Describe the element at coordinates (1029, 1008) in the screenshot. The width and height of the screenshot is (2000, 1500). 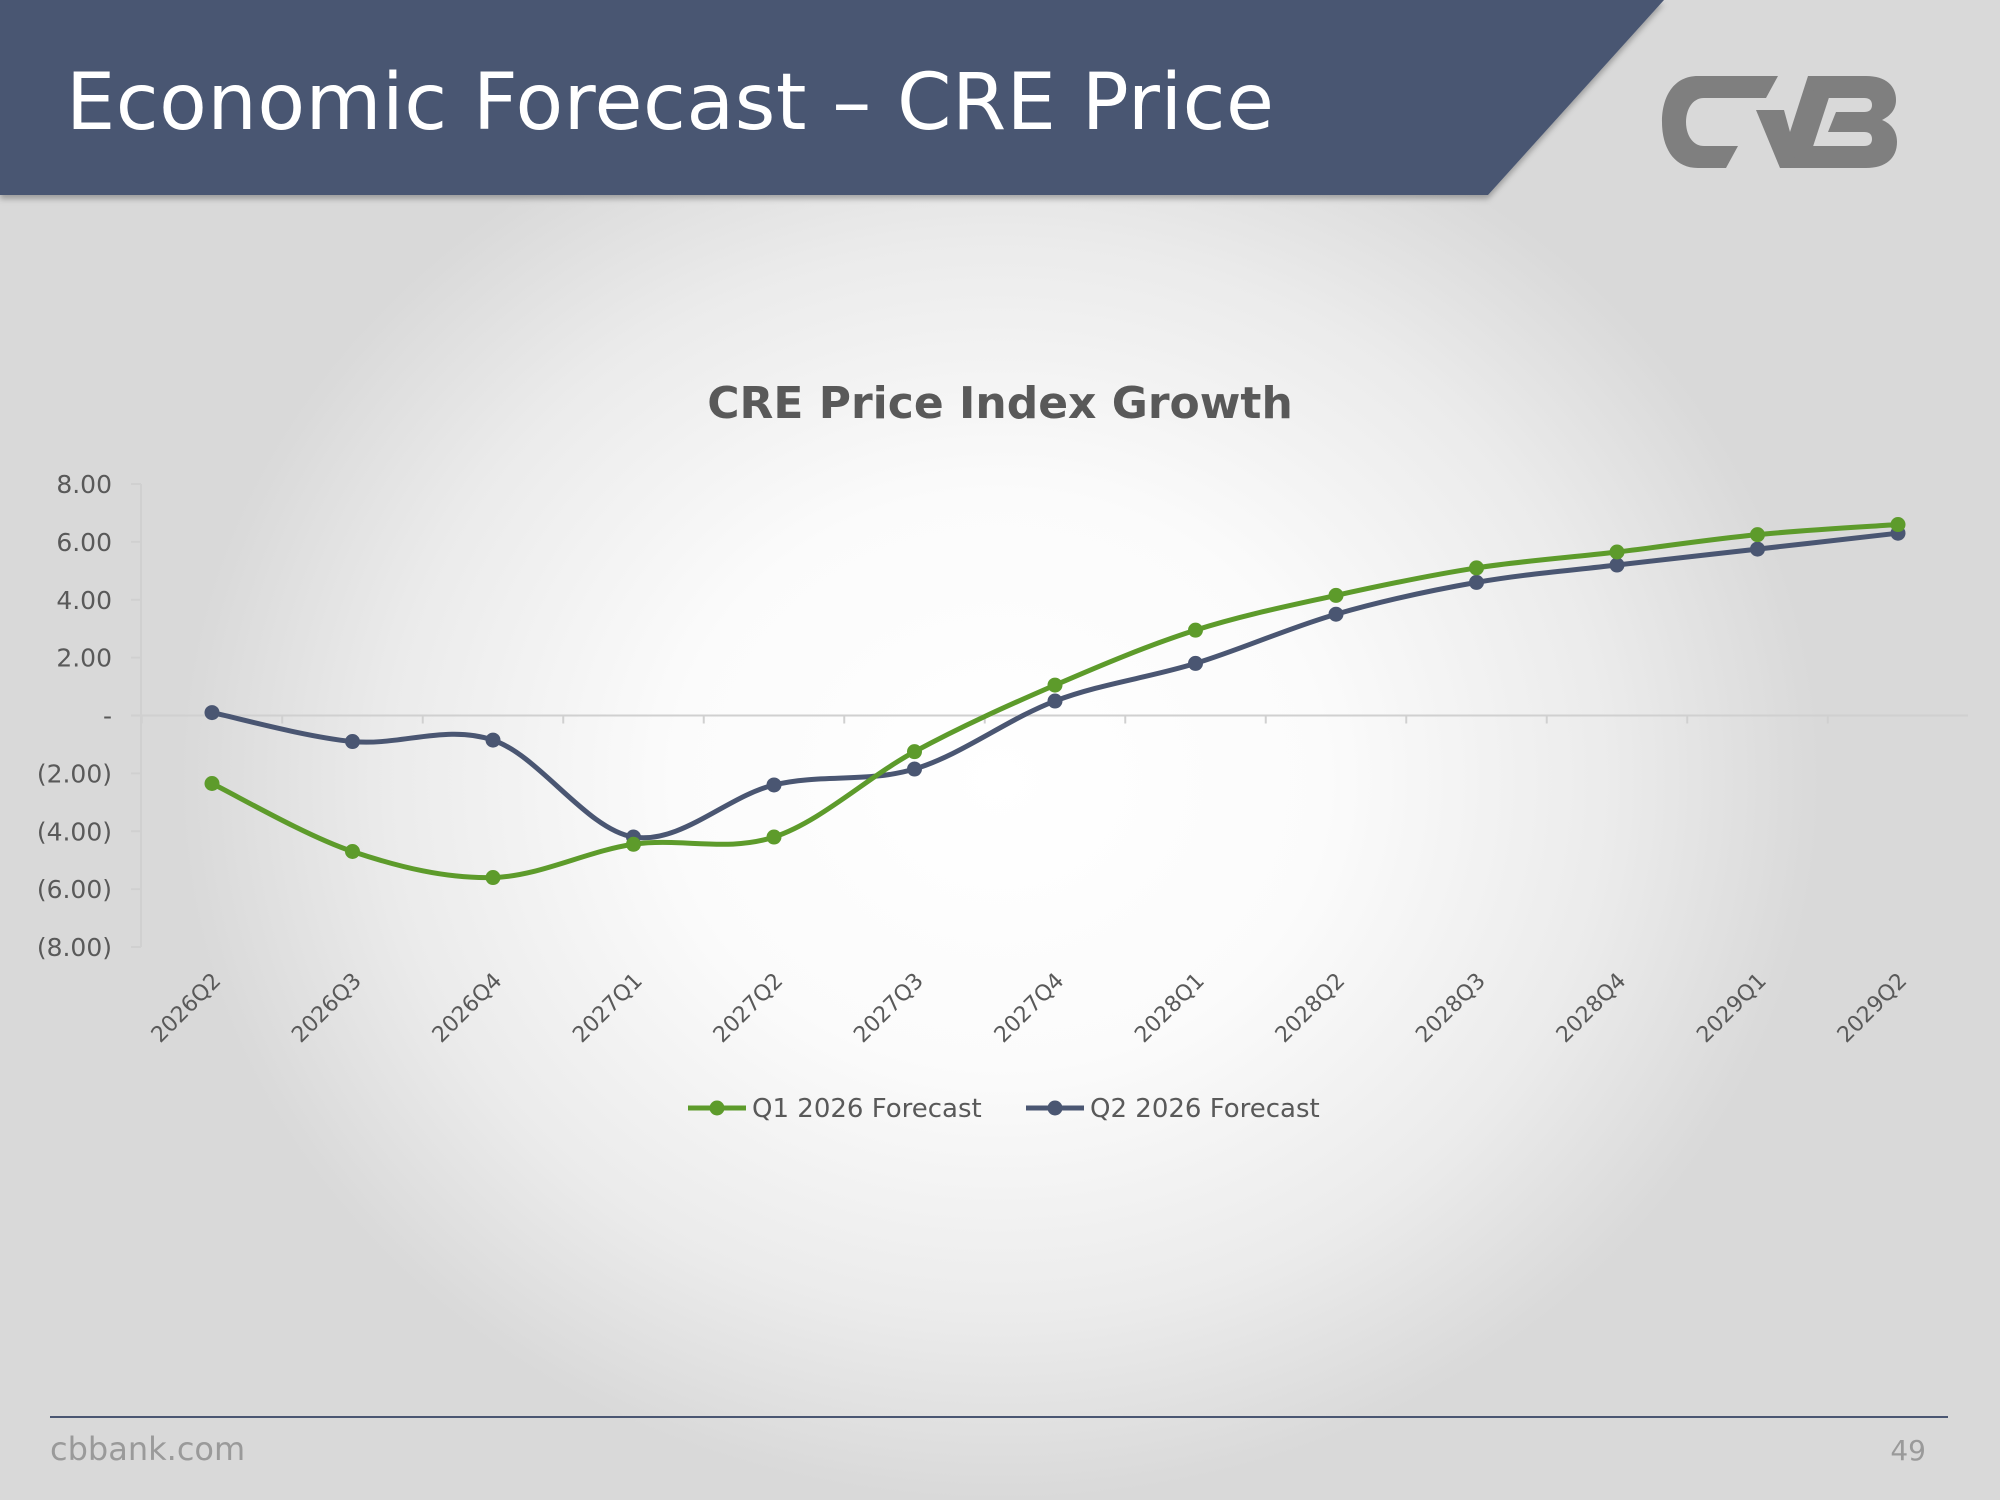
I see `x-tick-label: 2027Q4` at that location.